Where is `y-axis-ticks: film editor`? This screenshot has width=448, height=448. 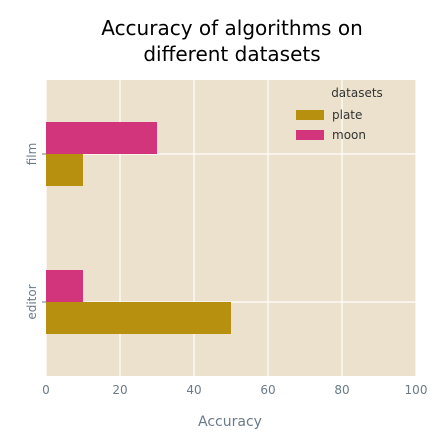 y-axis-ticks: film editor is located at coordinates (35, 231).